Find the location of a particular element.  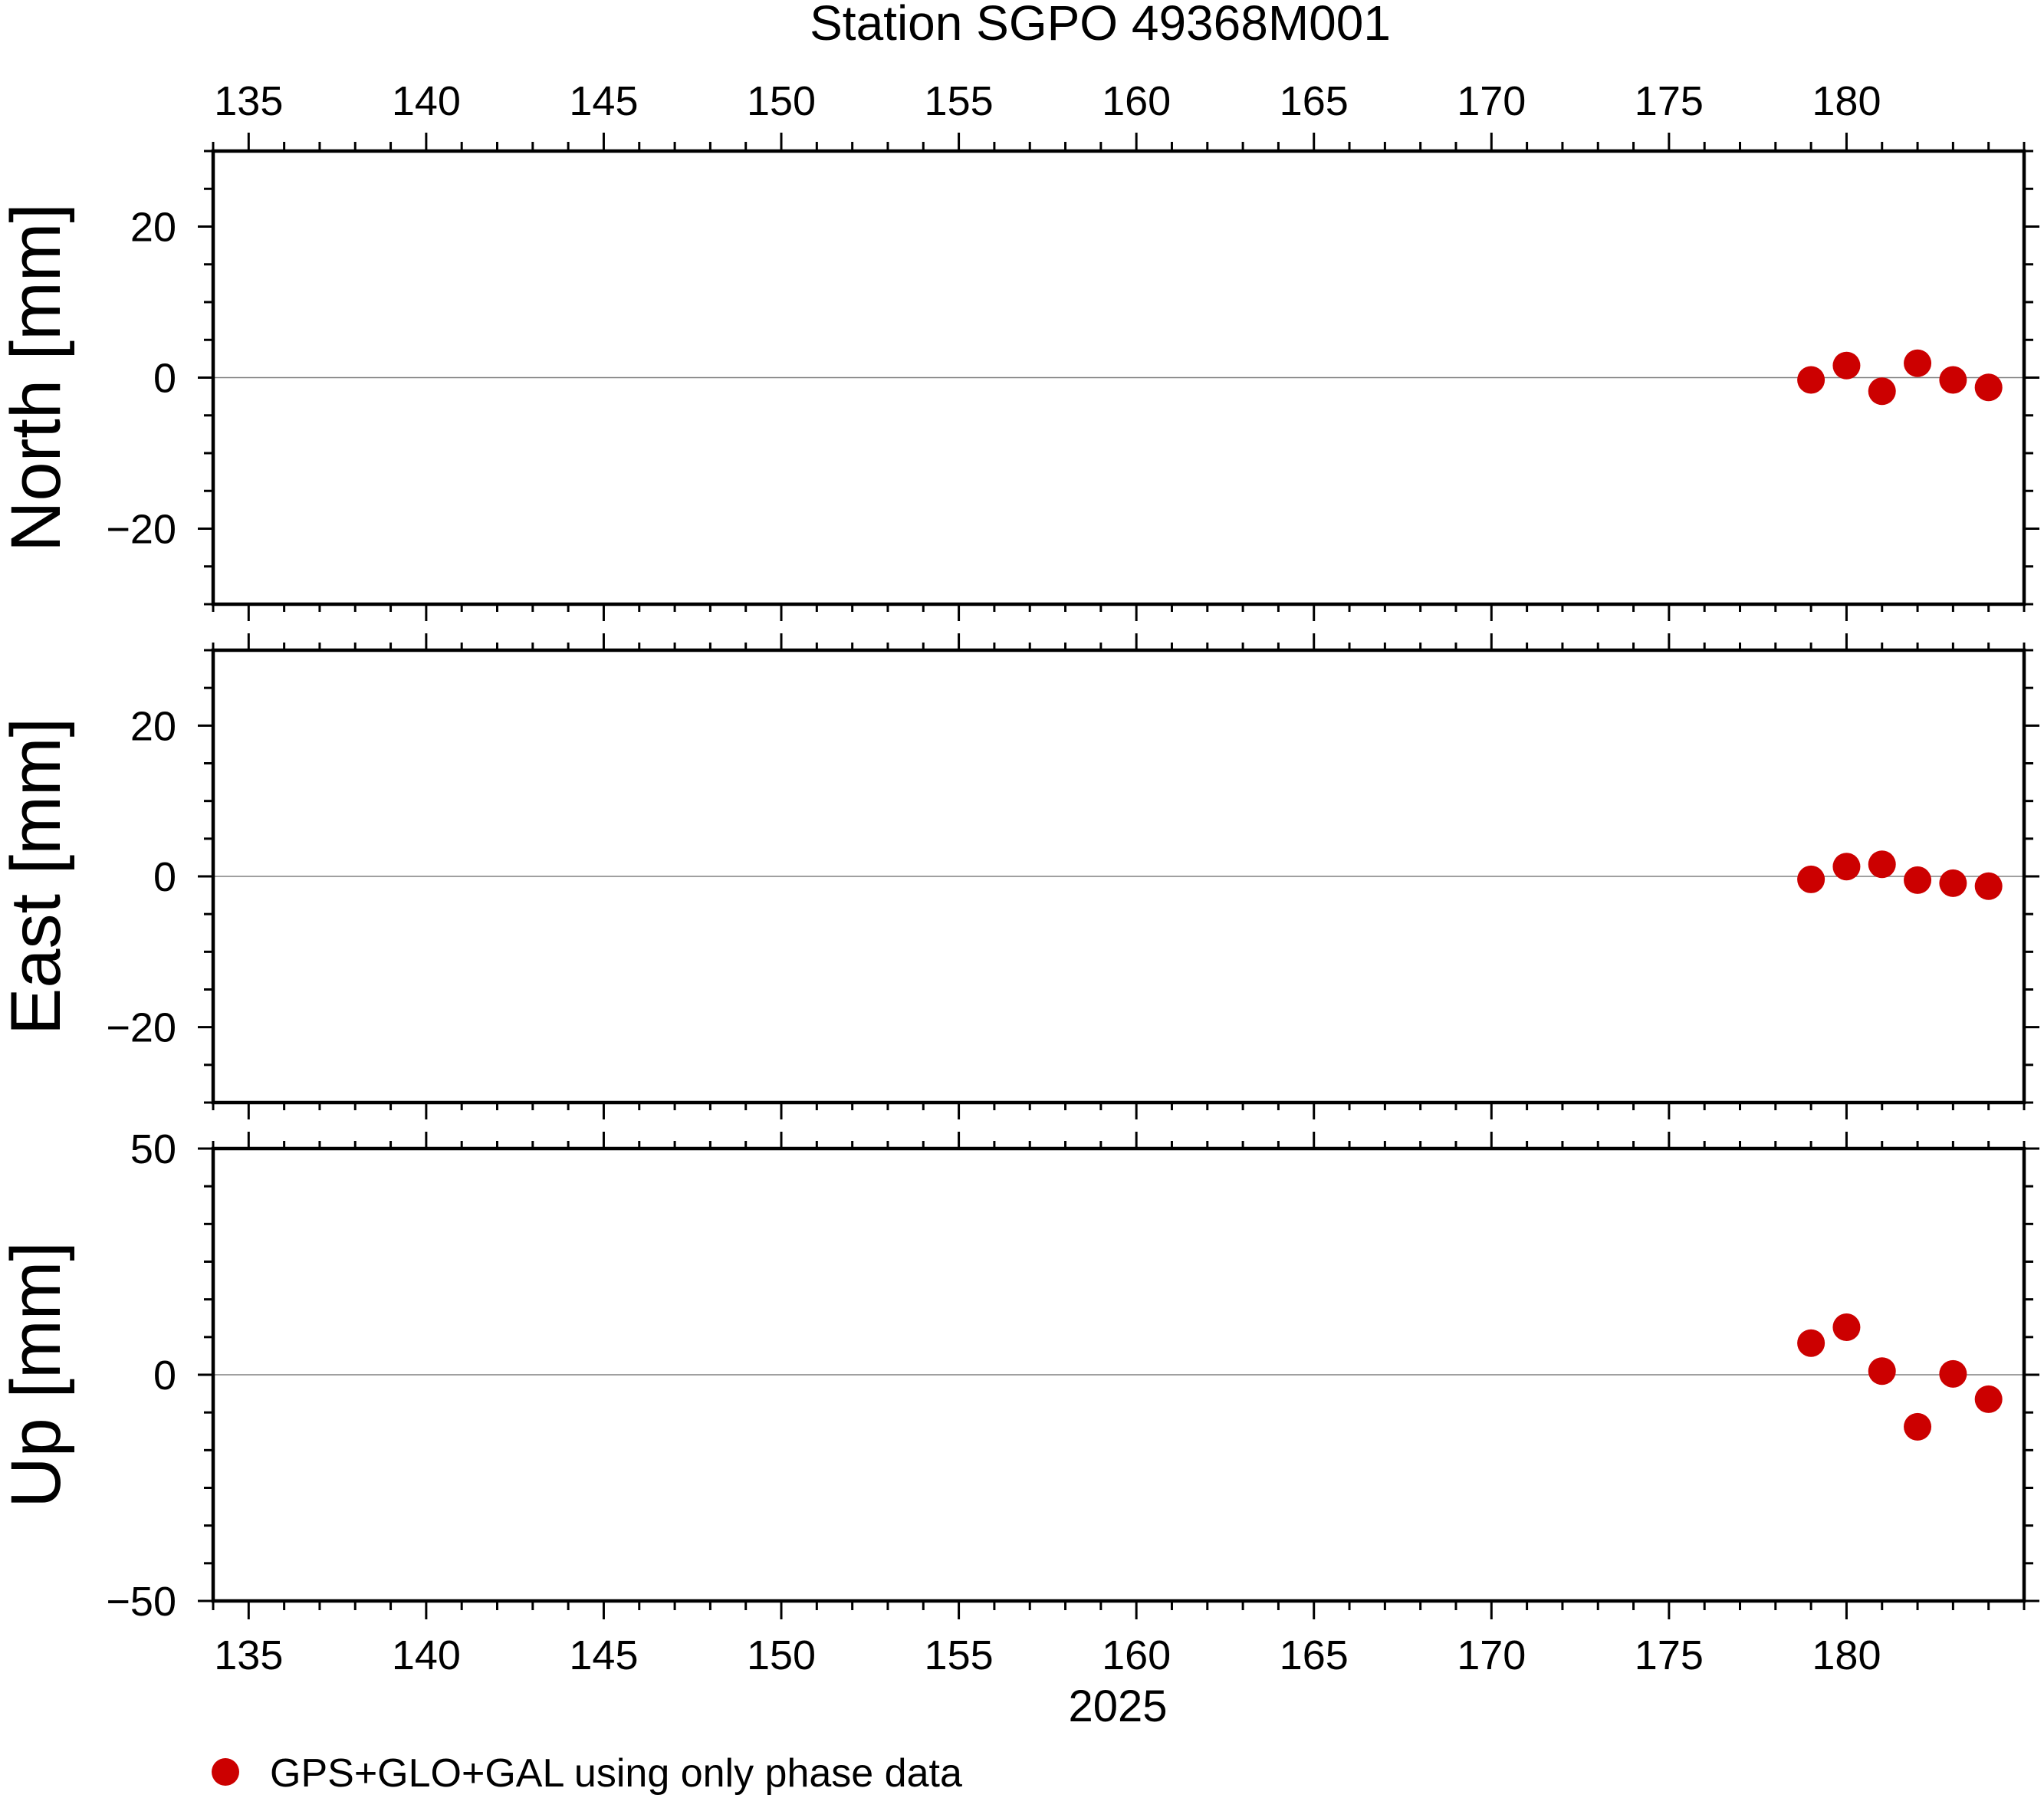

top-x-tick-label: 175 is located at coordinates (1669, 101).